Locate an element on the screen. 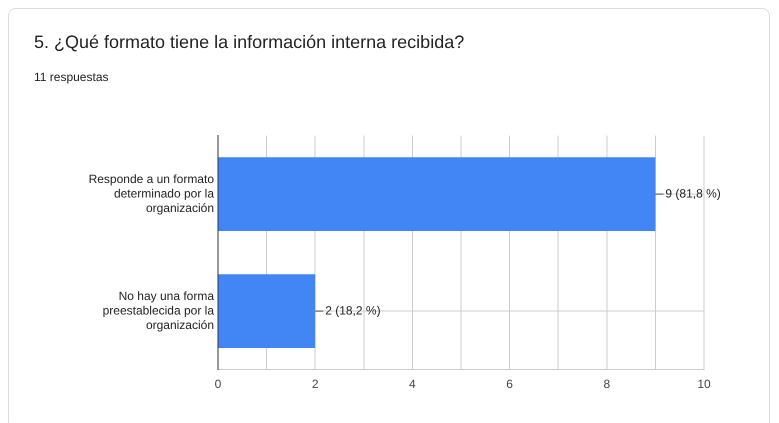  x-tick-label: 10 is located at coordinates (704, 384).